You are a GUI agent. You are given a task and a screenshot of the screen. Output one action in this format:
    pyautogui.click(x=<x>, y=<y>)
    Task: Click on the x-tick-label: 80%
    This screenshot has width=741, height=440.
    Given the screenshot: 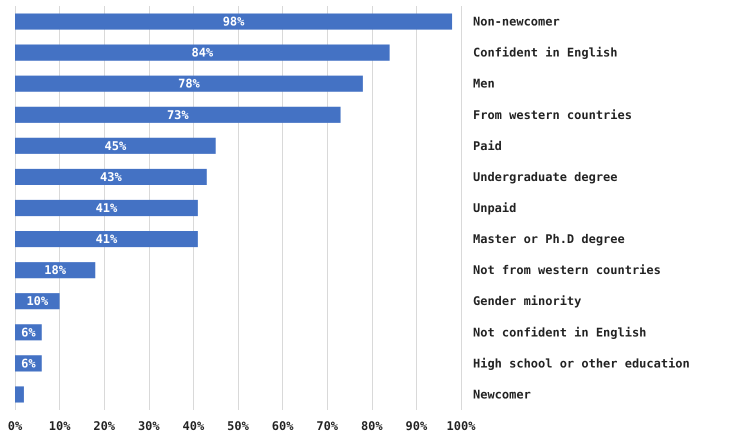 What is the action you would take?
    pyautogui.click(x=372, y=426)
    